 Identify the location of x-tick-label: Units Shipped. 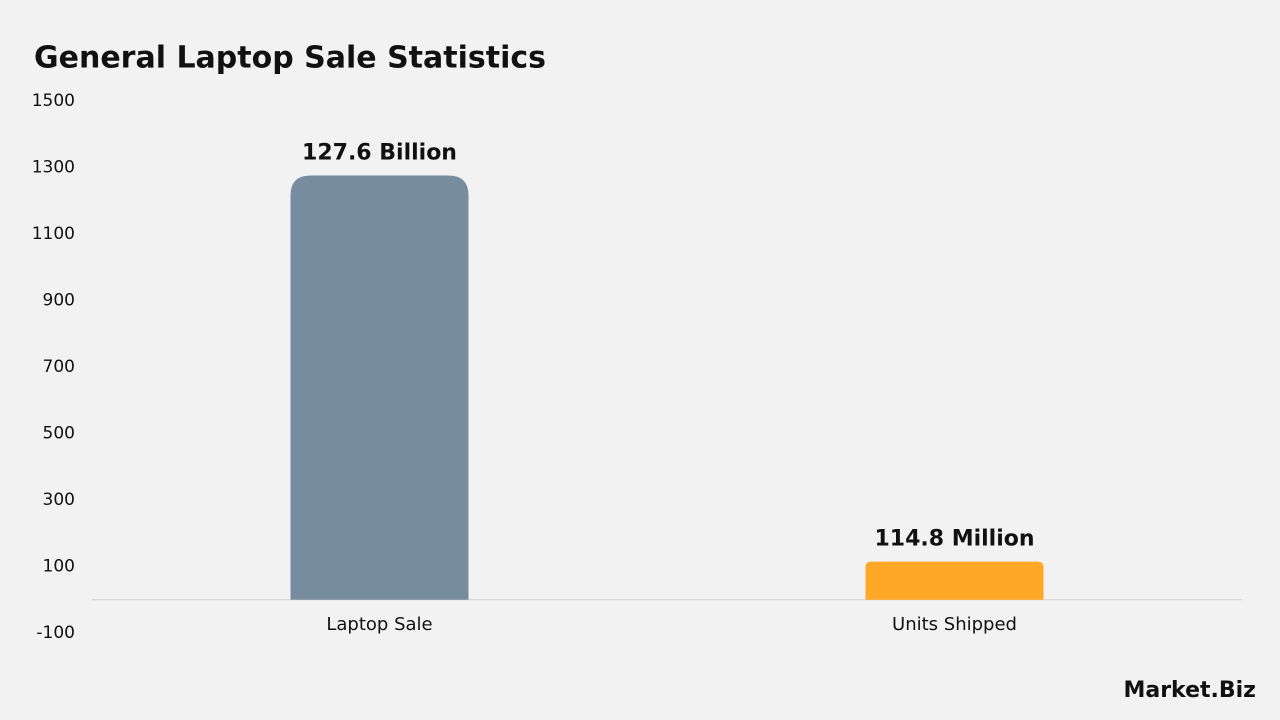
(954, 624).